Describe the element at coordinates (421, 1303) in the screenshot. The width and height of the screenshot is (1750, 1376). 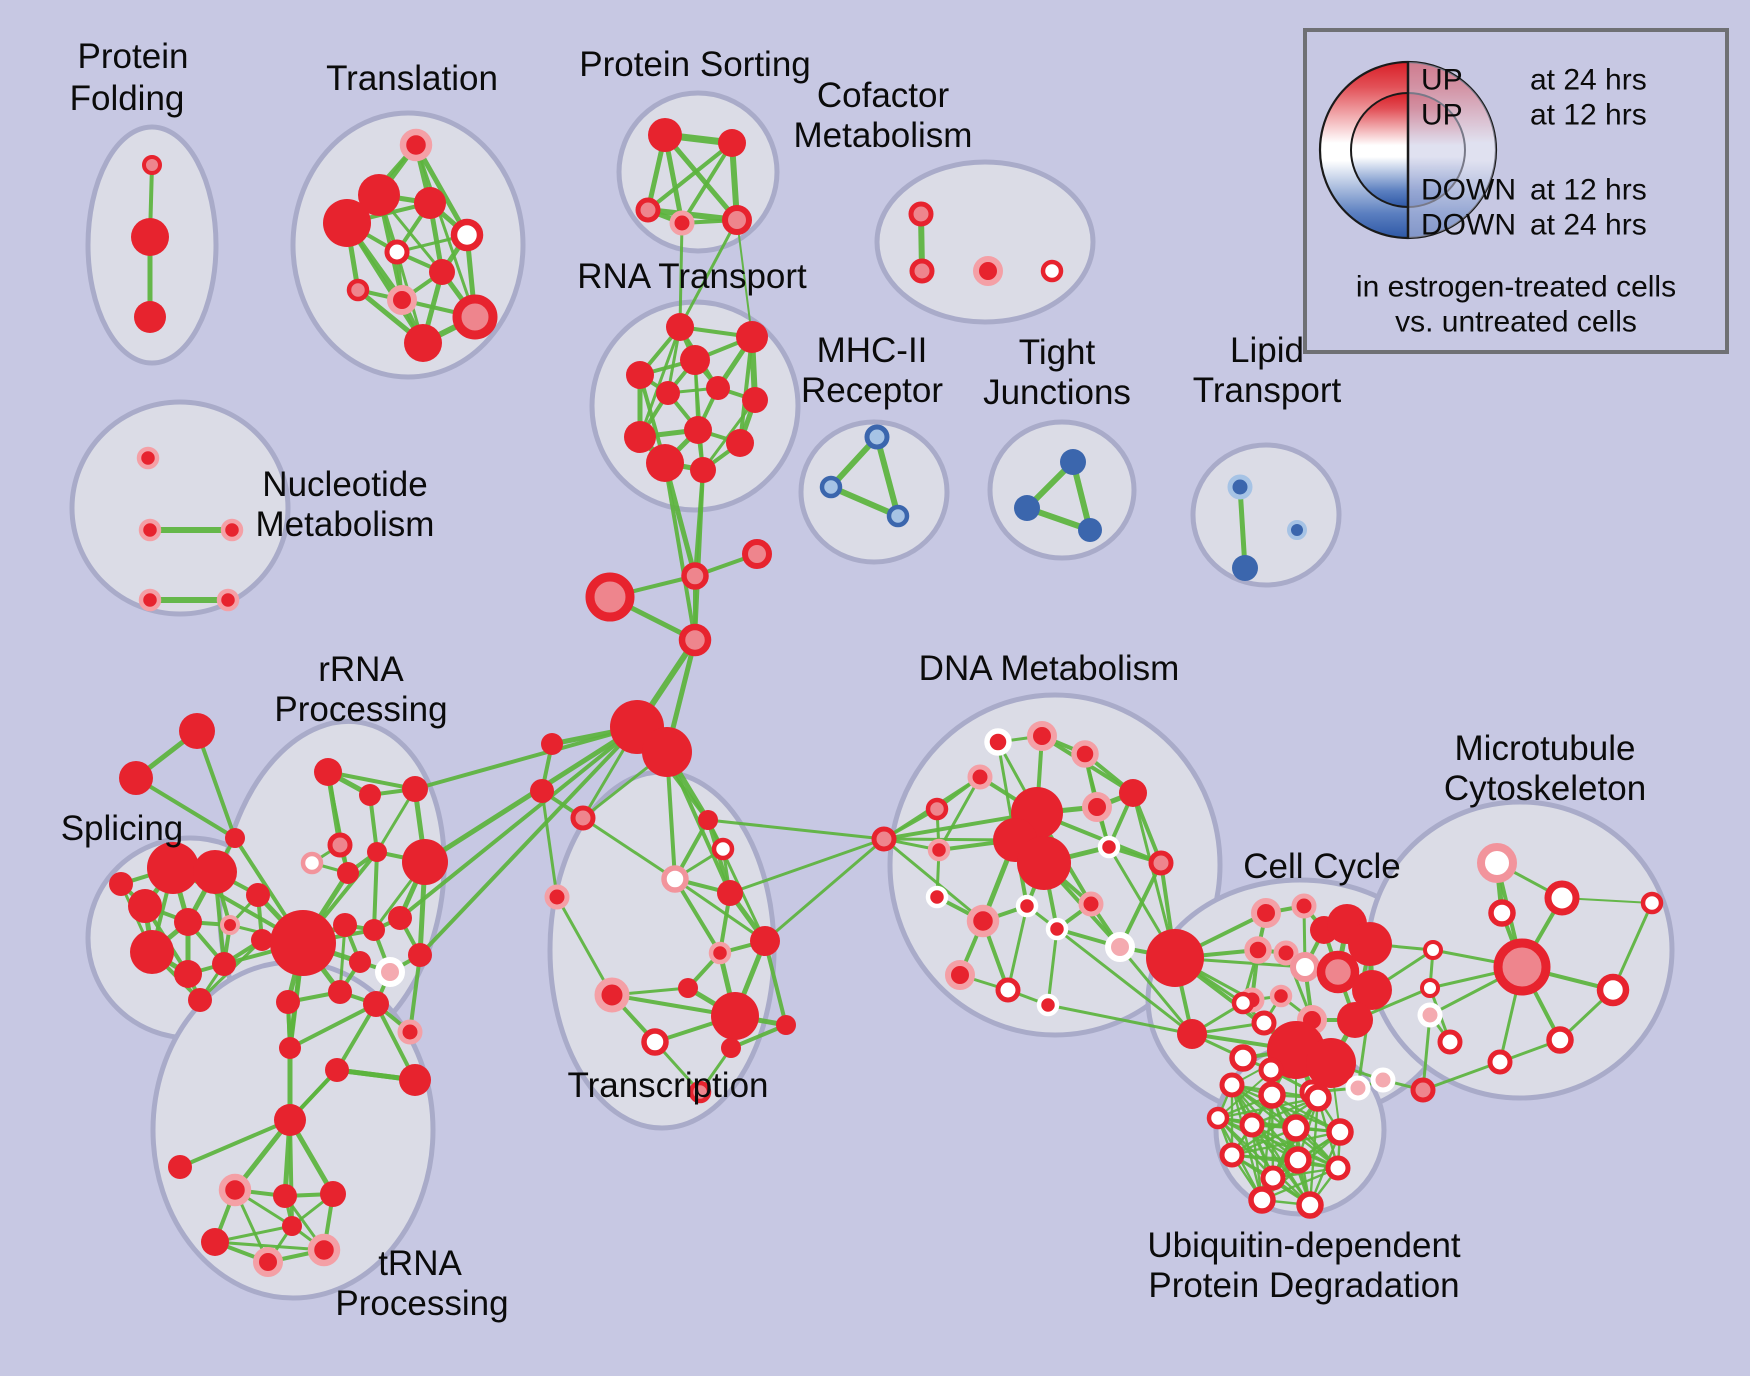
I see `cluster-label-trna-processing-line2: Processing` at that location.